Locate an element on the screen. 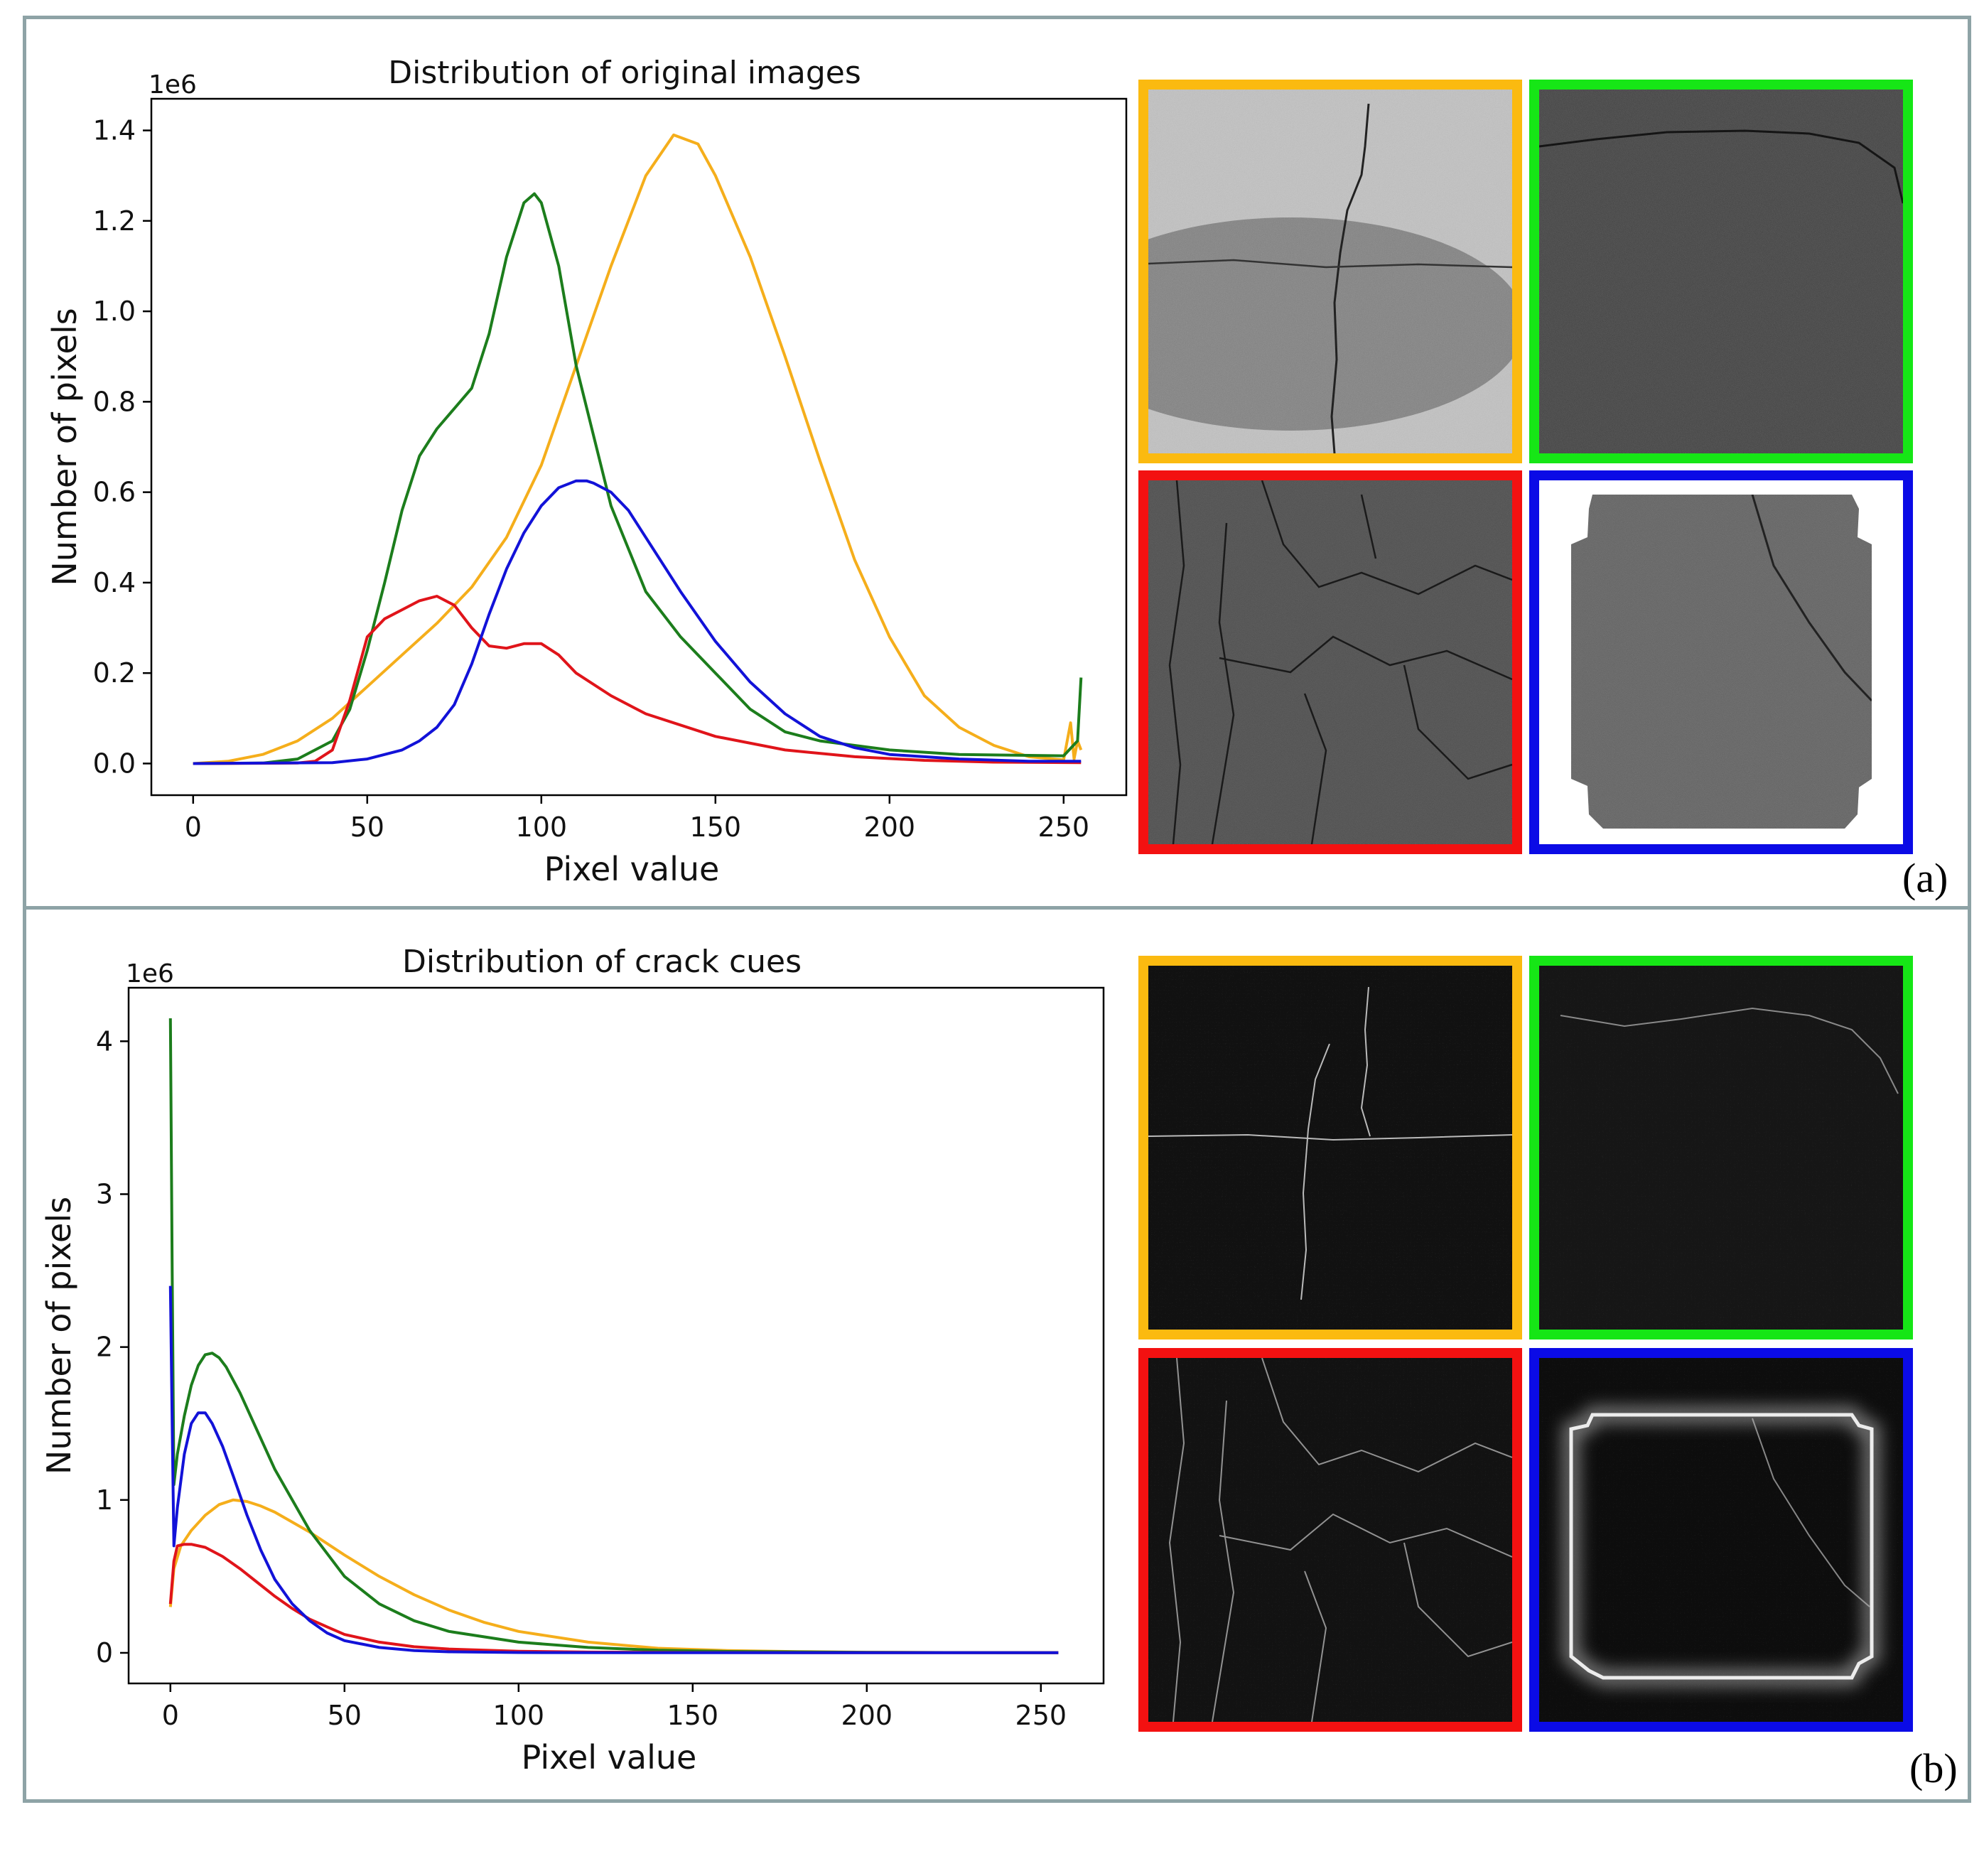 This screenshot has width=1984, height=1876. y-tick-label: 1.4 is located at coordinates (114, 130).